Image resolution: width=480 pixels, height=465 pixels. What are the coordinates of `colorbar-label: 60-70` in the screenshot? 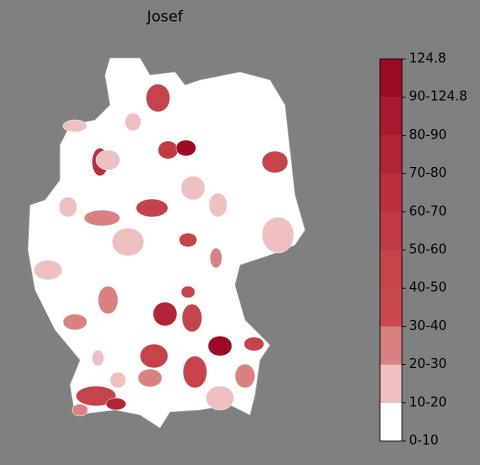 It's located at (428, 211).